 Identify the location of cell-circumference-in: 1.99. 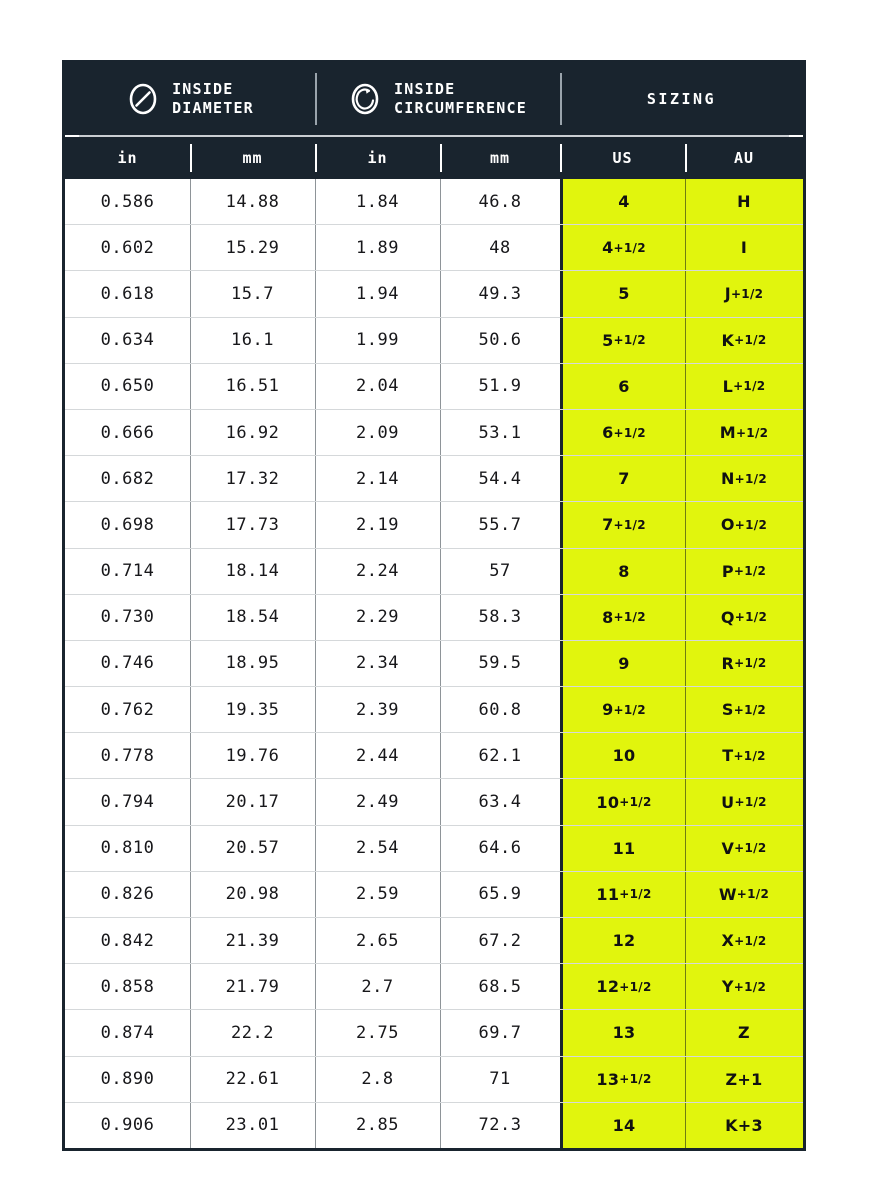
(377, 340).